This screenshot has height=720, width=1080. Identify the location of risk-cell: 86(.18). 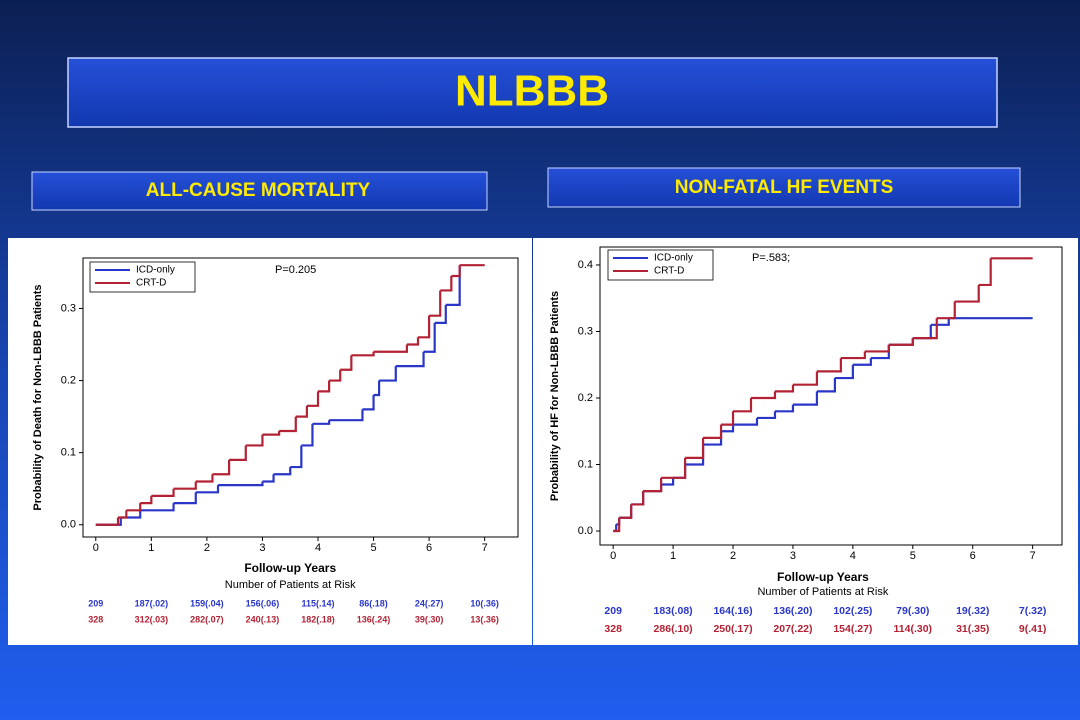
(373, 603).